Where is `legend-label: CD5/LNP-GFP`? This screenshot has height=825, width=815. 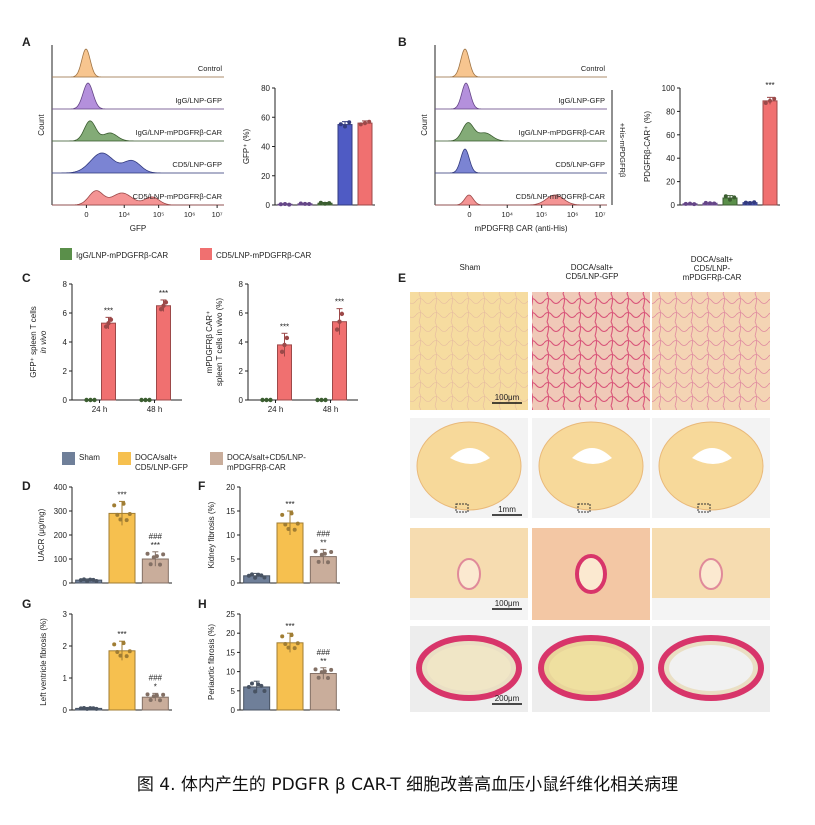 legend-label: CD5/LNP-GFP is located at coordinates (161, 467).